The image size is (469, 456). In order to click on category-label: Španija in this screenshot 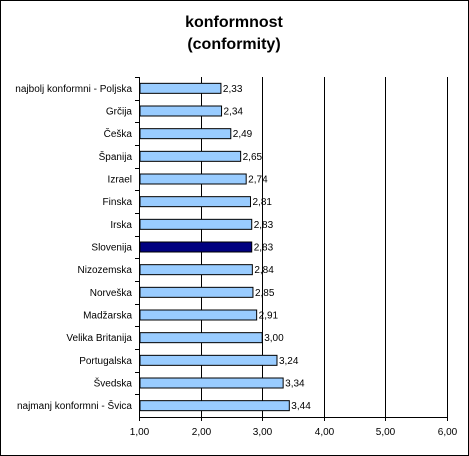, I will do `click(116, 156)`.